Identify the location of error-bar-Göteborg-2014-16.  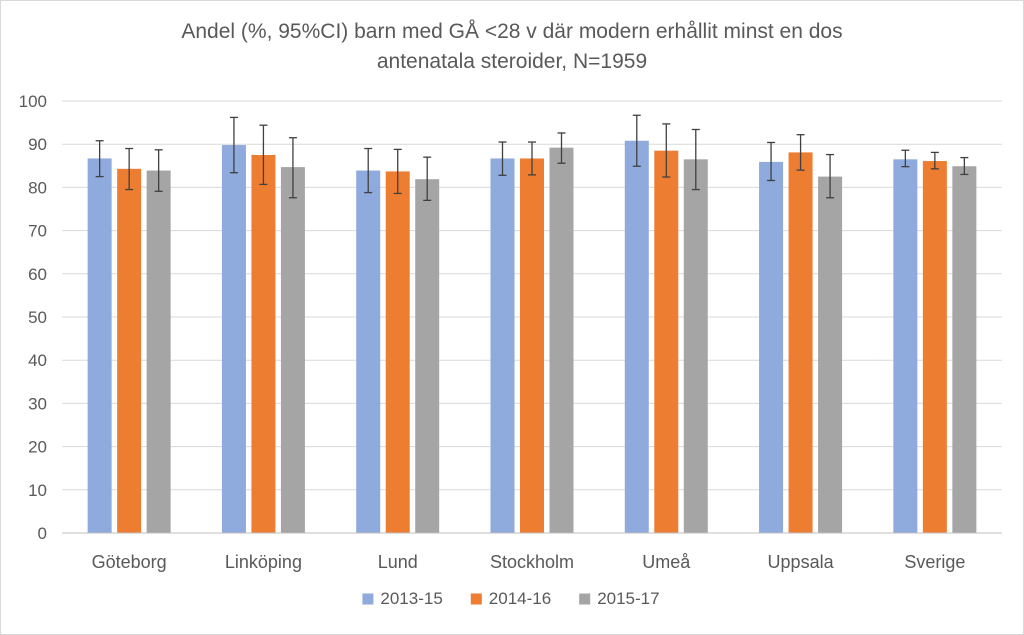
(129, 169).